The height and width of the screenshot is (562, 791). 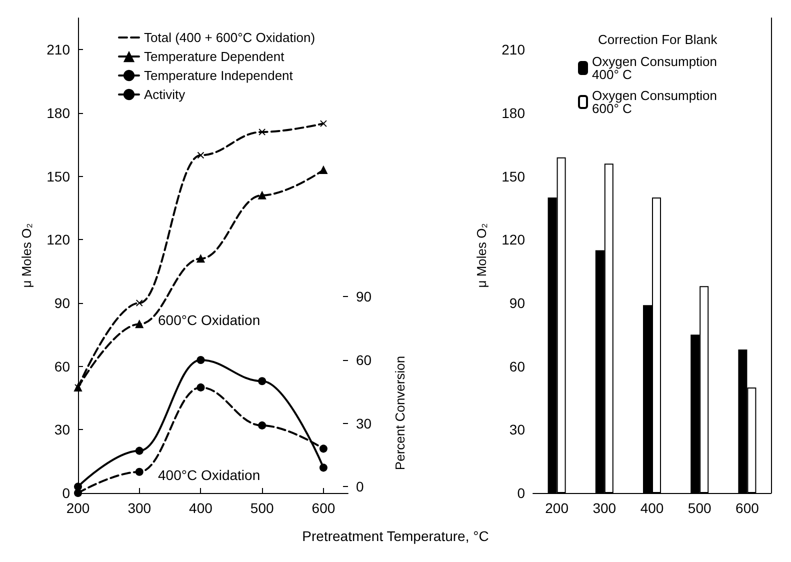 I want to click on legend-label: Temperature Dependent, so click(x=214, y=56).